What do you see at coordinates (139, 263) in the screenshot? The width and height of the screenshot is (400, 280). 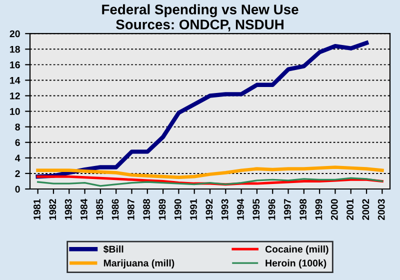 I see `legend-label: Marijuana (mill)` at bounding box center [139, 263].